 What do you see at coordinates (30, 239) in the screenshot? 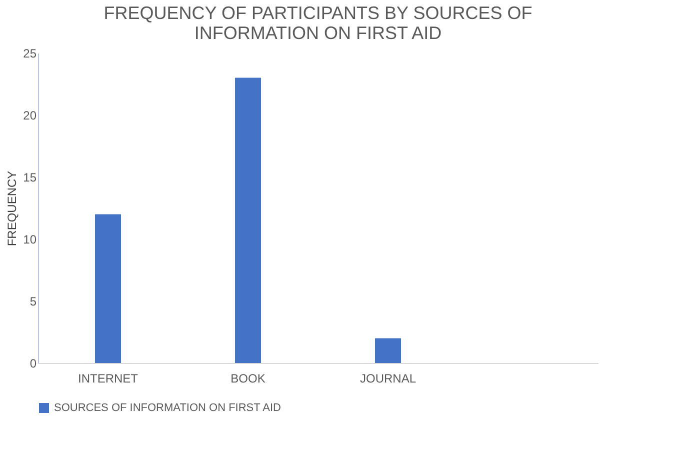
I see `y-tick-label: 10` at bounding box center [30, 239].